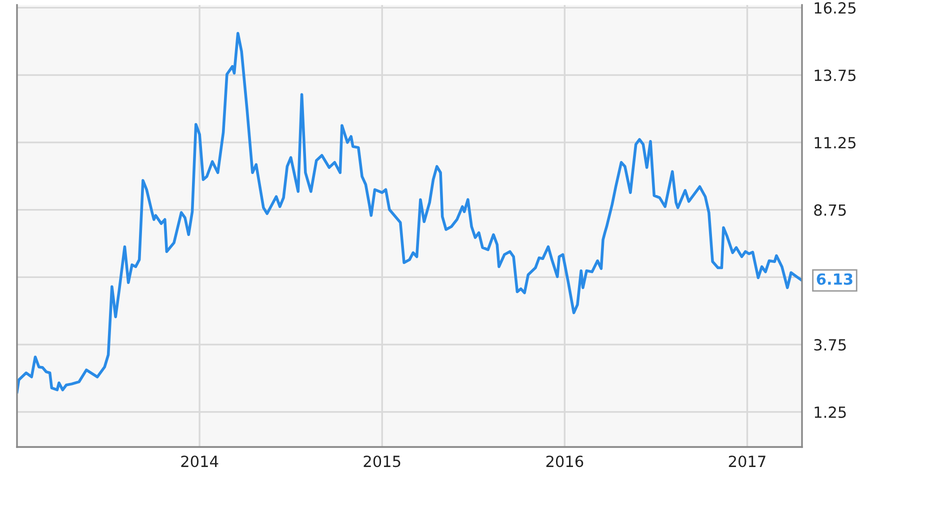 The image size is (931, 506). What do you see at coordinates (835, 142) in the screenshot?
I see `y-tick-label: 11.25` at bounding box center [835, 142].